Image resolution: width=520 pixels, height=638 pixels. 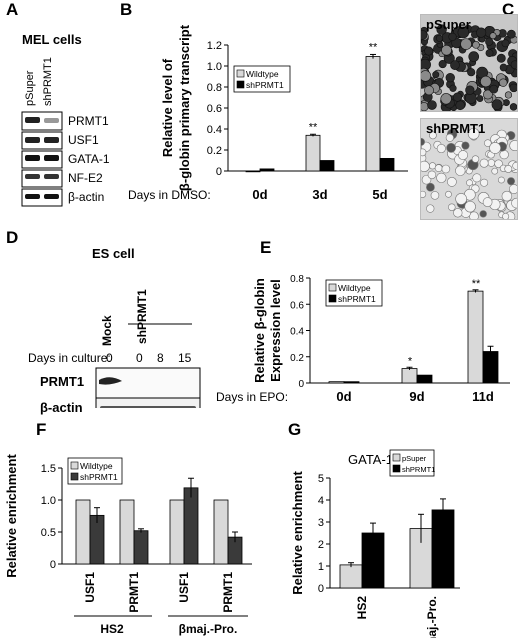 I want to click on blot-usf1, so click(x=42, y=140).